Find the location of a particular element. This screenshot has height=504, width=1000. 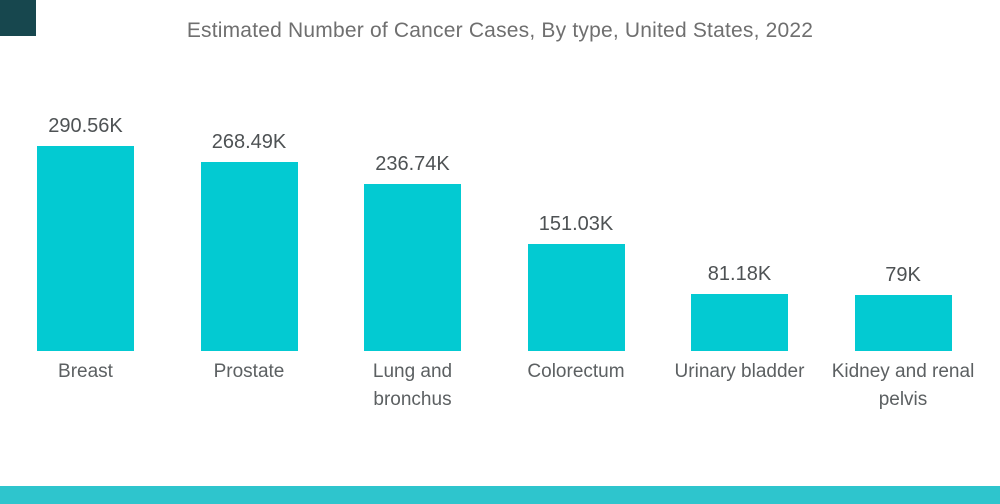

bar-category-label: Prostate is located at coordinates (249, 371).